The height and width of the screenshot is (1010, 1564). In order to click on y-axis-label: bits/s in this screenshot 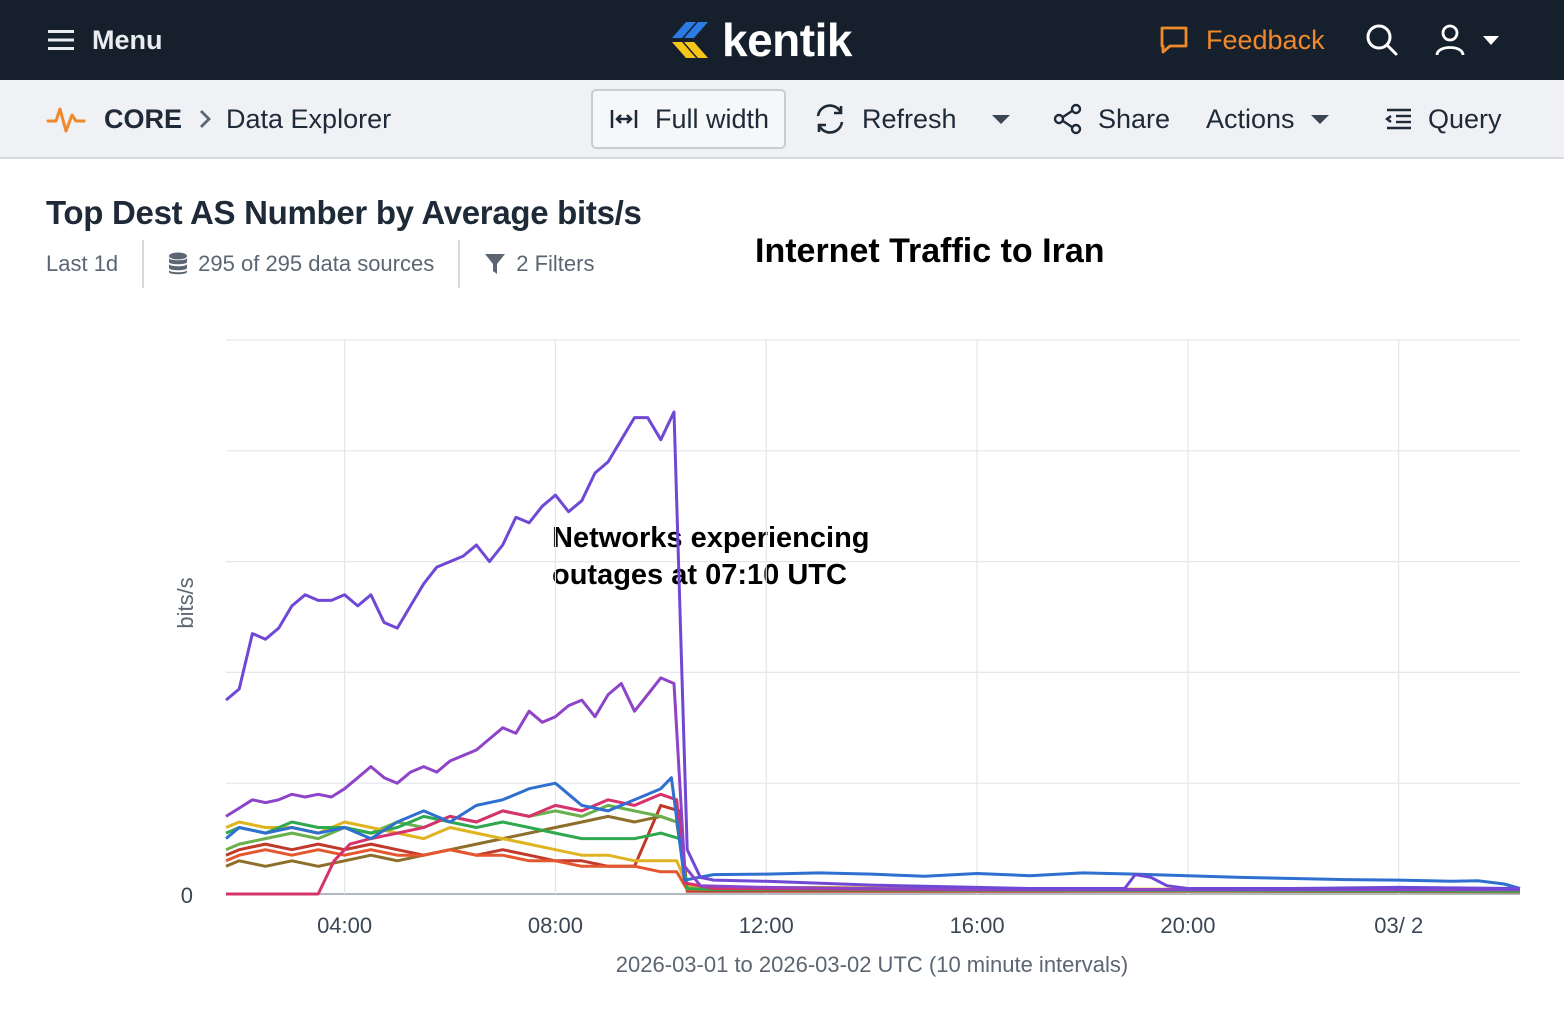, I will do `click(185, 602)`.